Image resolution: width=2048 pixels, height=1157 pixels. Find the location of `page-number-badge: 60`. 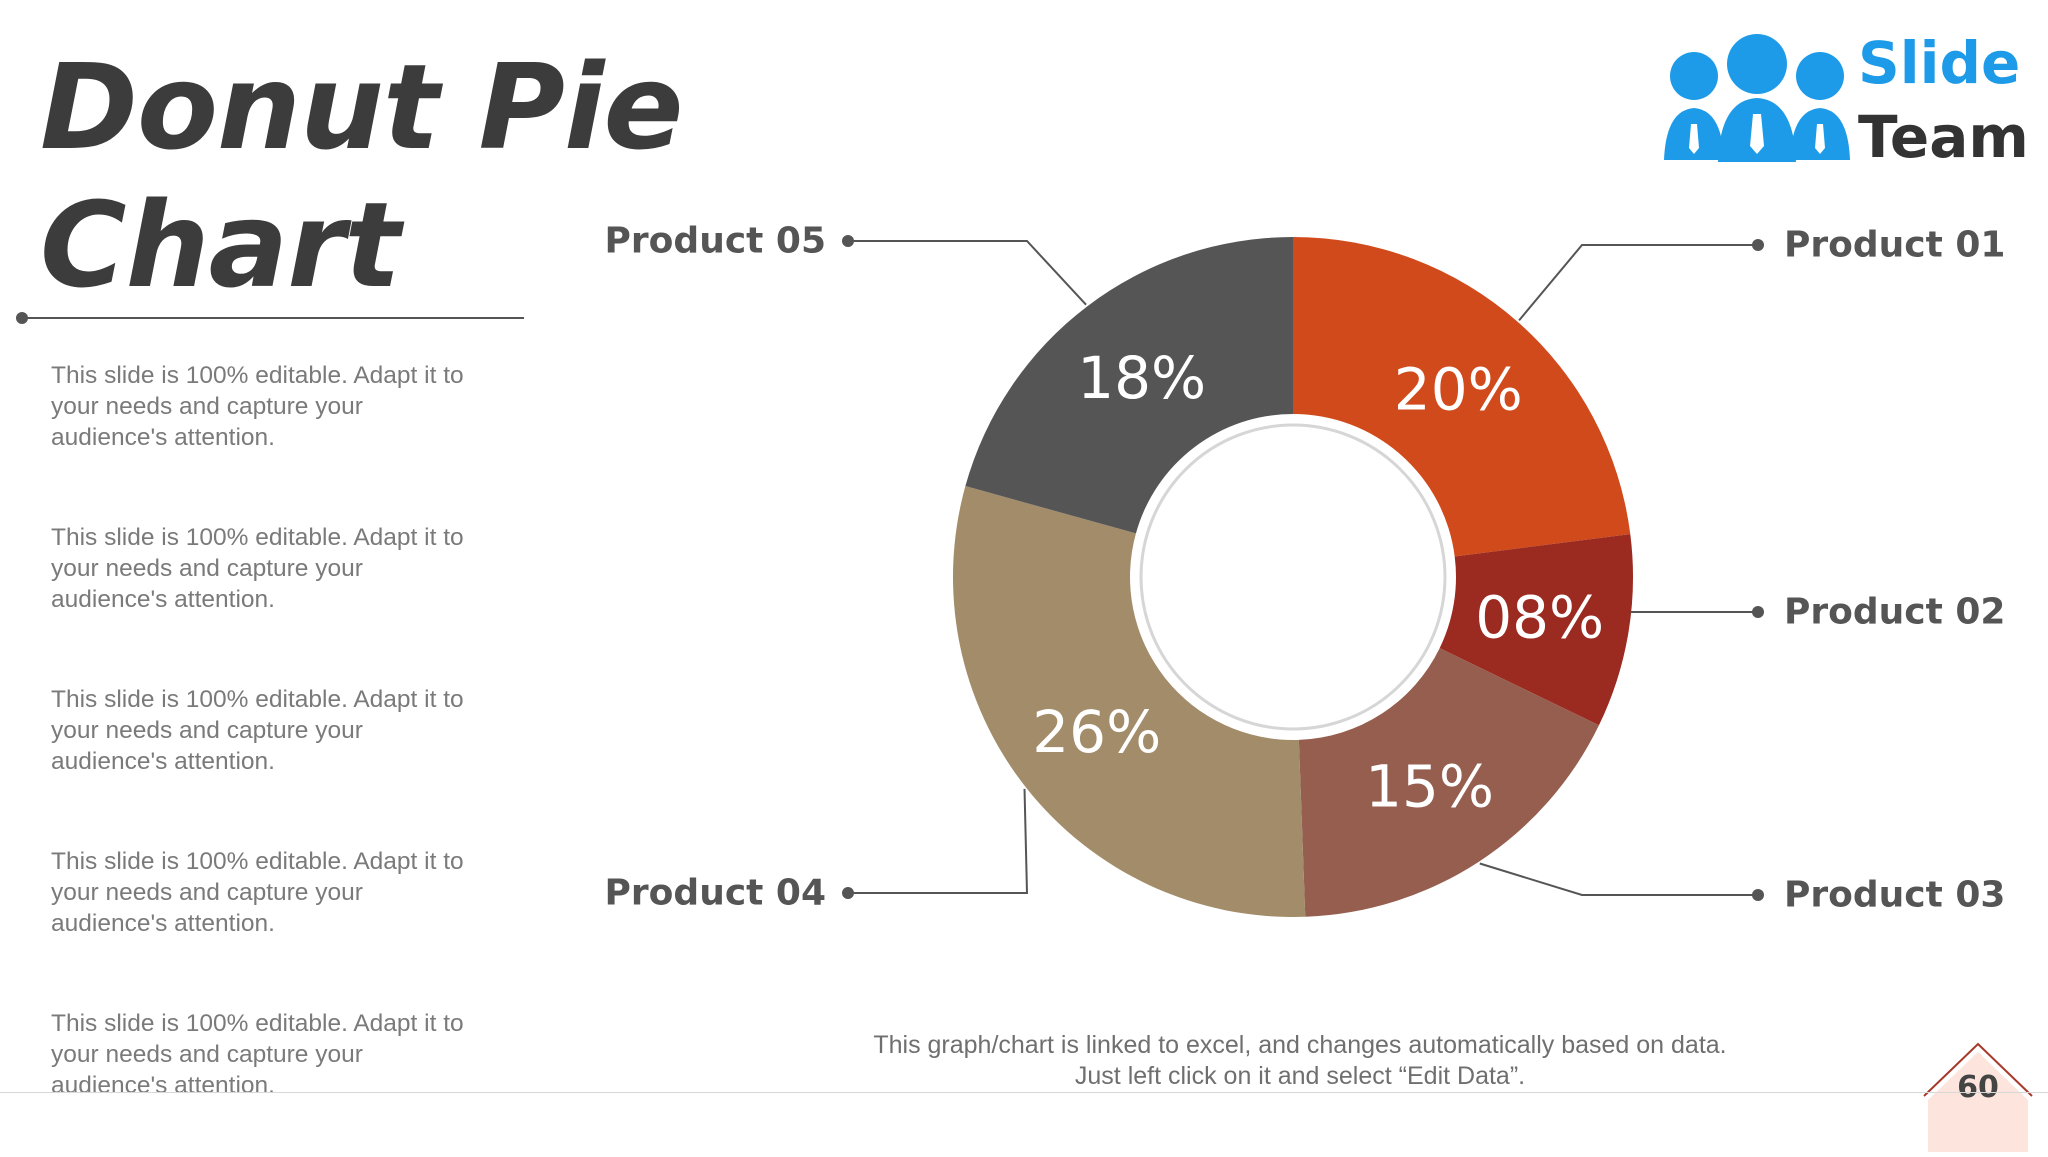

page-number-badge: 60 is located at coordinates (1978, 1082).